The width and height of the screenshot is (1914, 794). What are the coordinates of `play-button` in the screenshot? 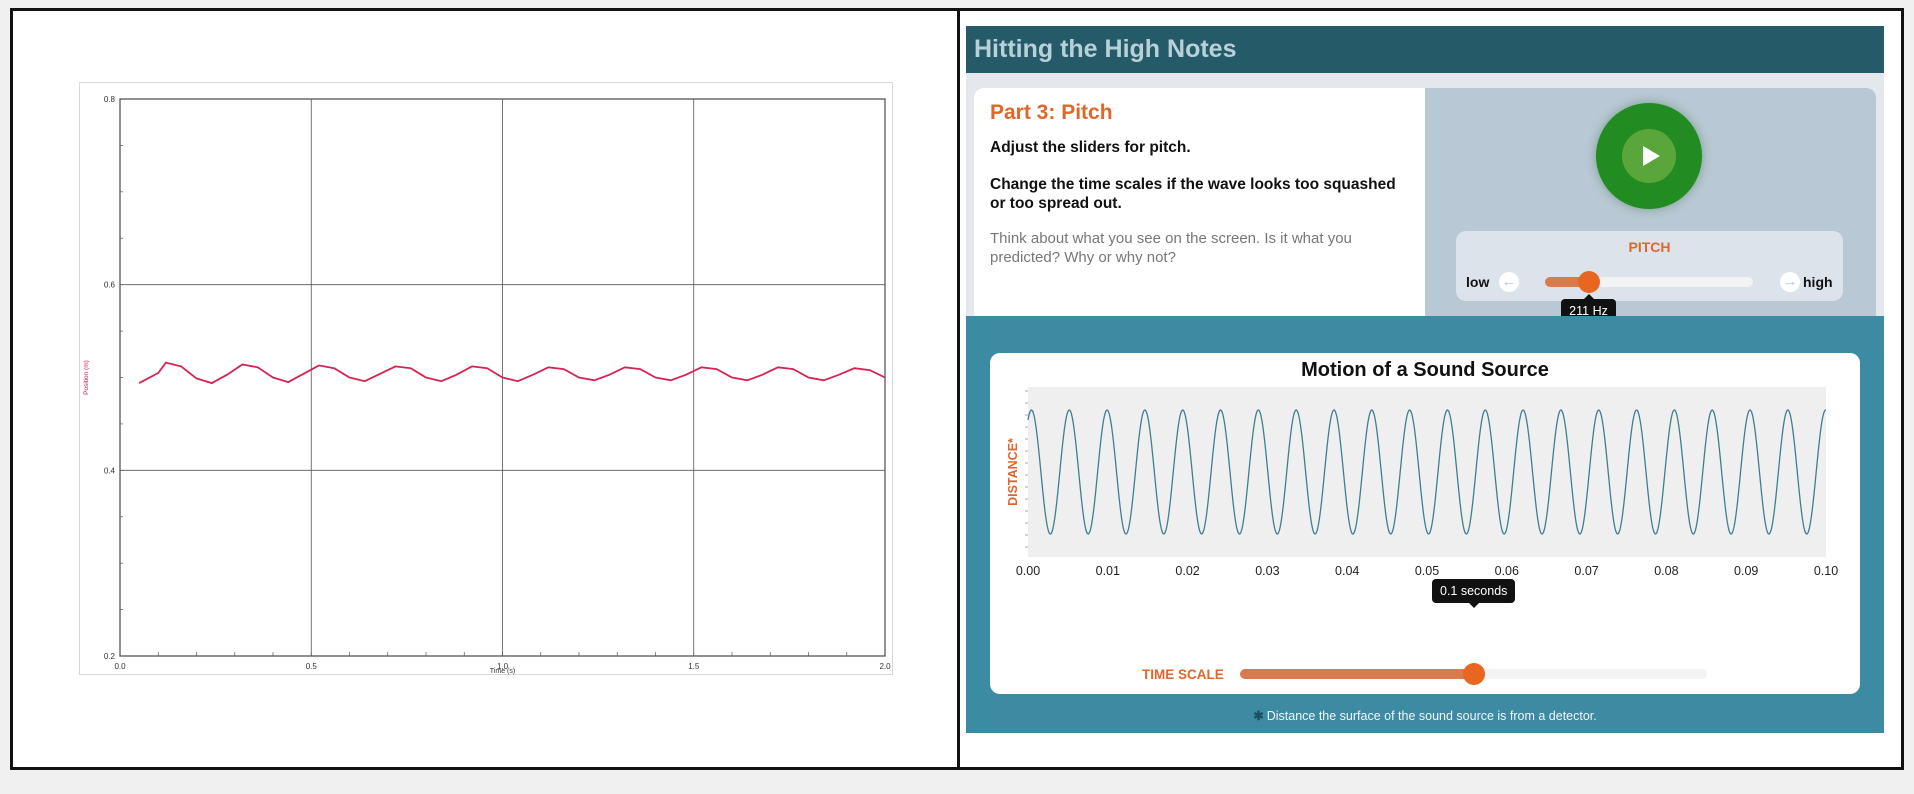 It's located at (1649, 156).